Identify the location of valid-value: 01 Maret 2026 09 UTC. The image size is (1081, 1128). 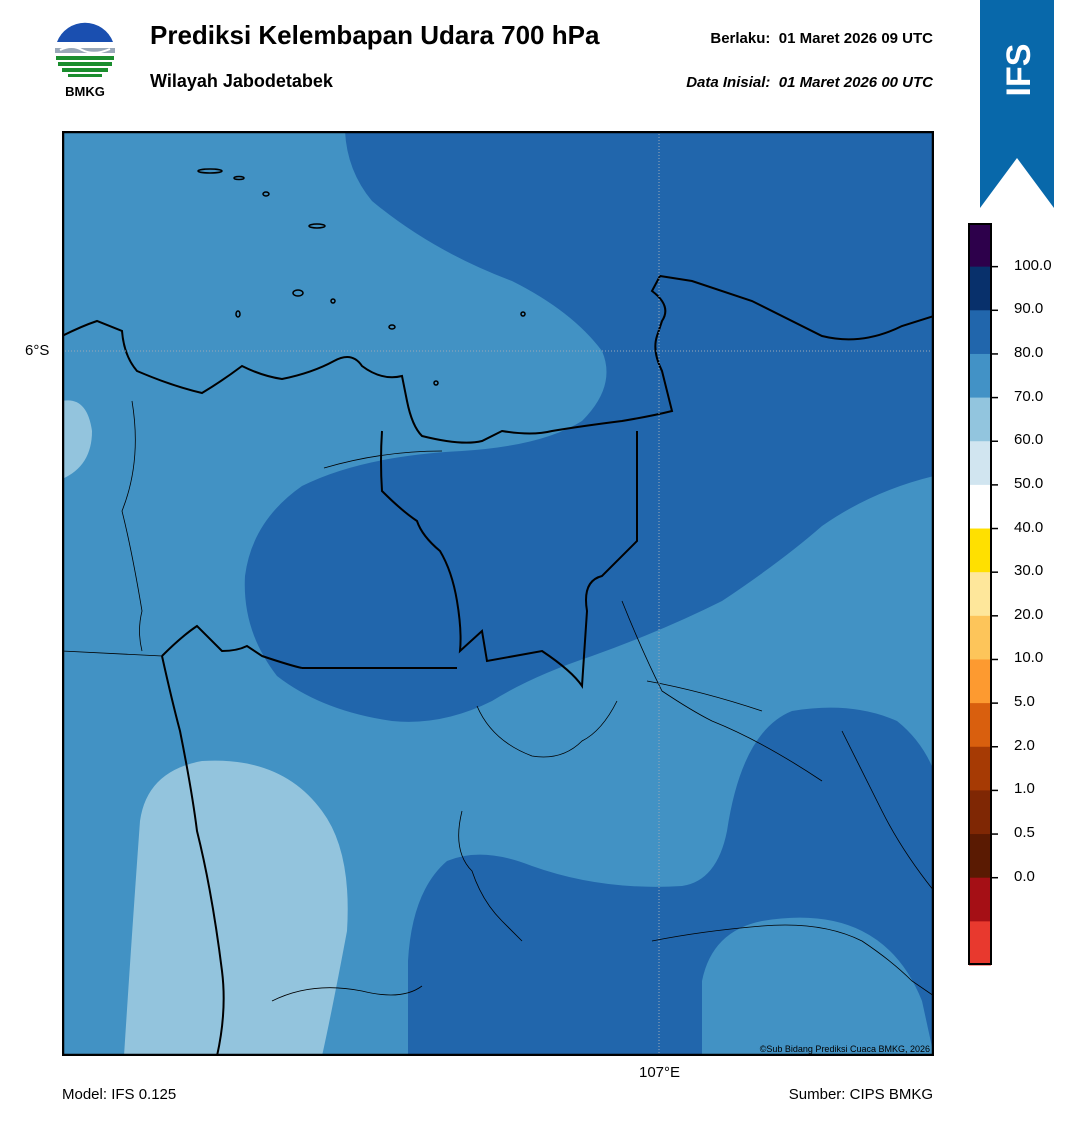
(855, 38).